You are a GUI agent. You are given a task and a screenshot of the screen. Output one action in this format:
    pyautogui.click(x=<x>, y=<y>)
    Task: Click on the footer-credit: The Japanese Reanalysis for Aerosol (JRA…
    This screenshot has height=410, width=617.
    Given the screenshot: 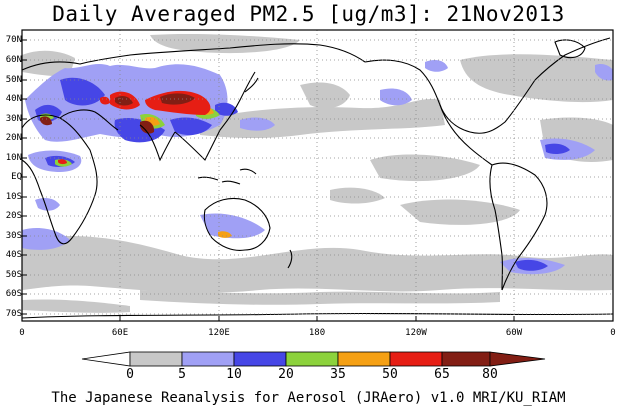 What is the action you would take?
    pyautogui.click(x=308, y=398)
    